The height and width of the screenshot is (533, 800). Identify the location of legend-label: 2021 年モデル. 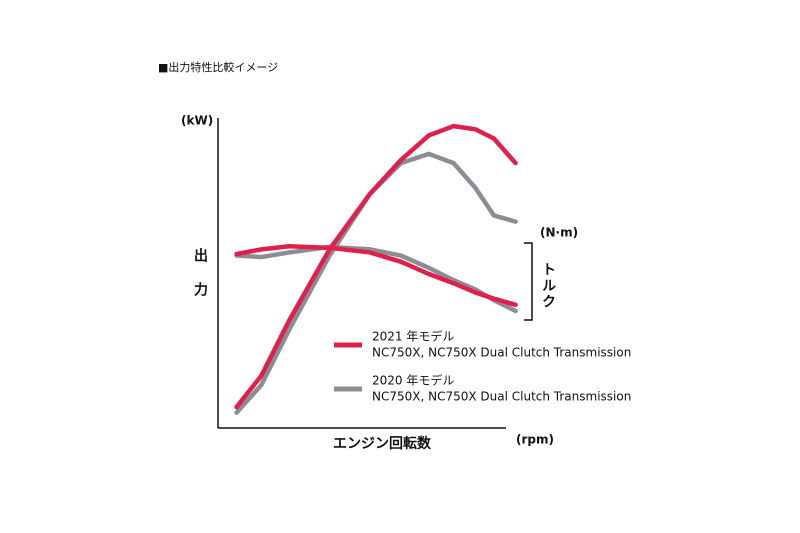
(413, 336).